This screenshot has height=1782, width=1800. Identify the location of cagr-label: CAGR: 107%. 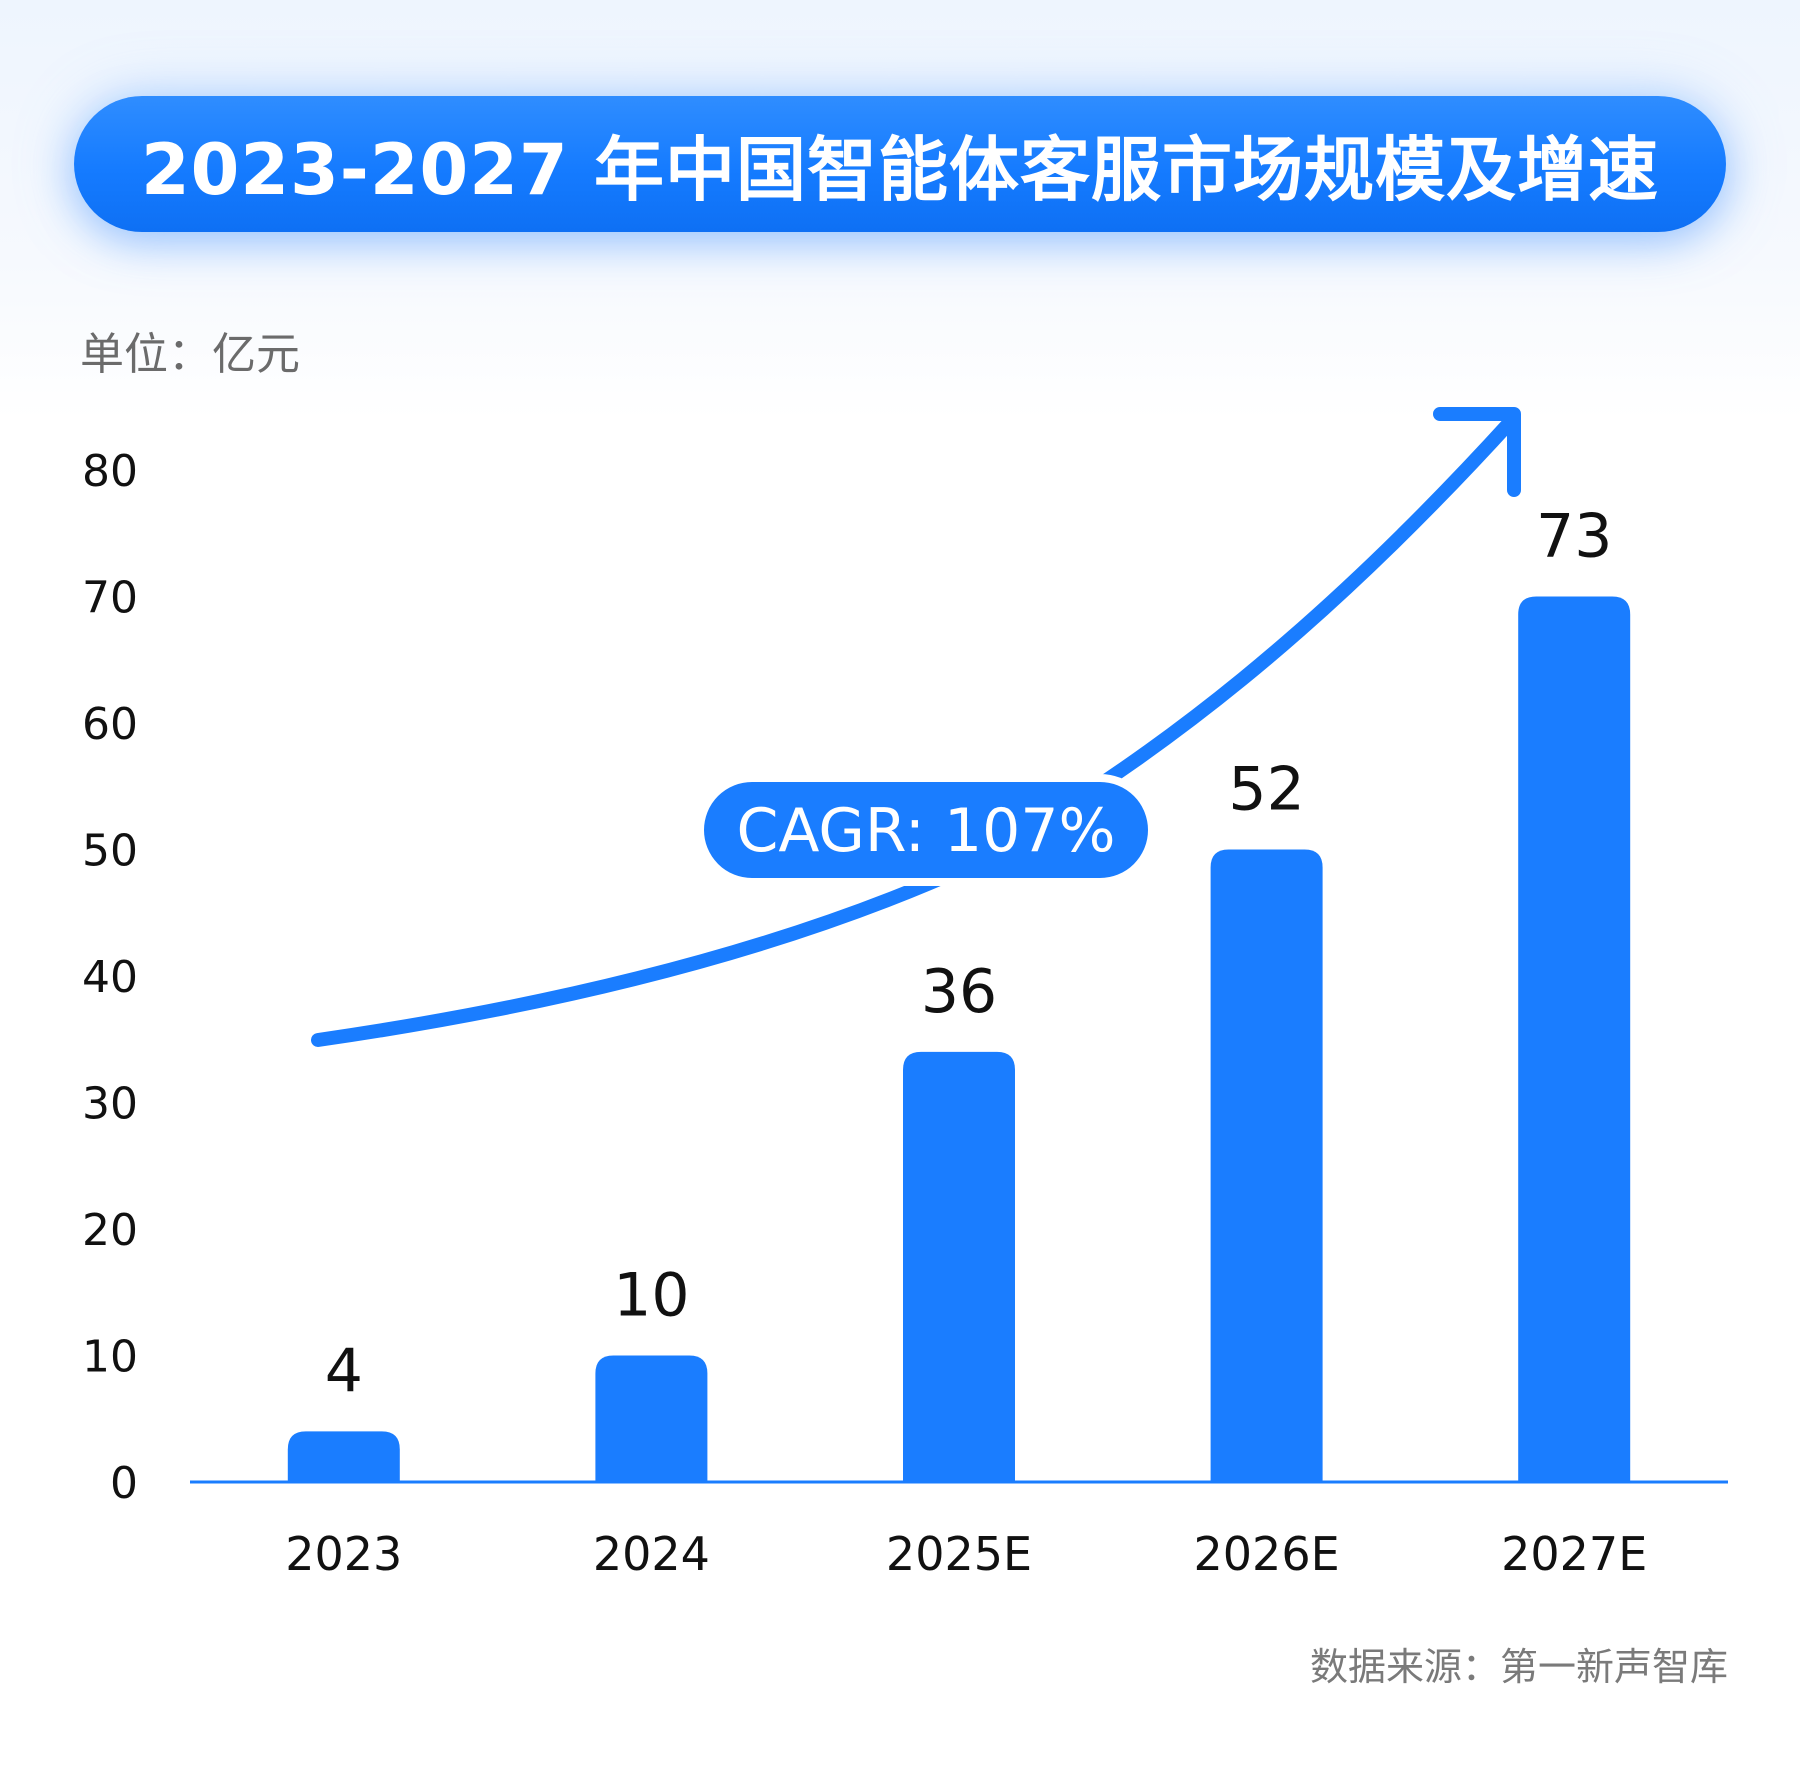
(925, 831).